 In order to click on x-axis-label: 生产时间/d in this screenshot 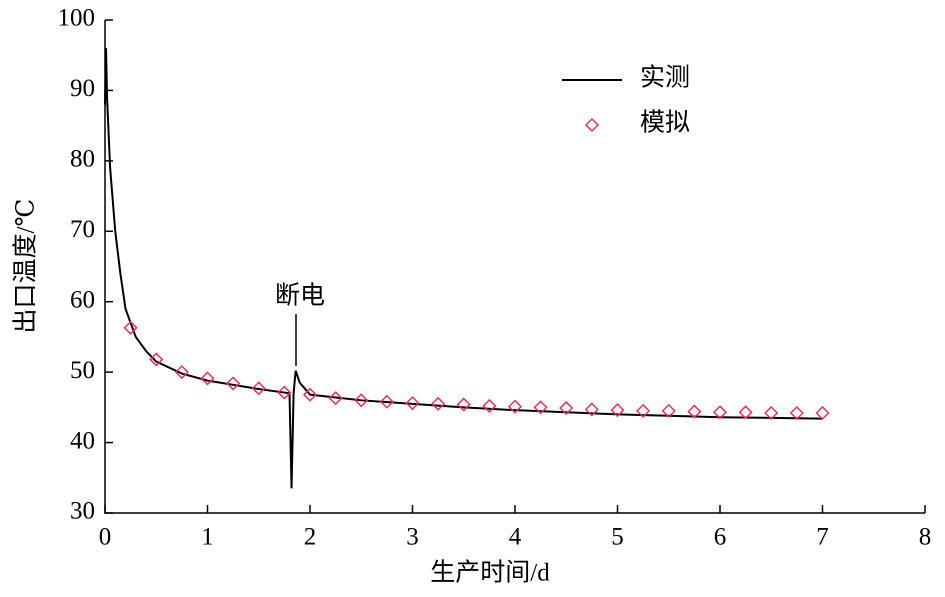, I will do `click(490, 573)`.